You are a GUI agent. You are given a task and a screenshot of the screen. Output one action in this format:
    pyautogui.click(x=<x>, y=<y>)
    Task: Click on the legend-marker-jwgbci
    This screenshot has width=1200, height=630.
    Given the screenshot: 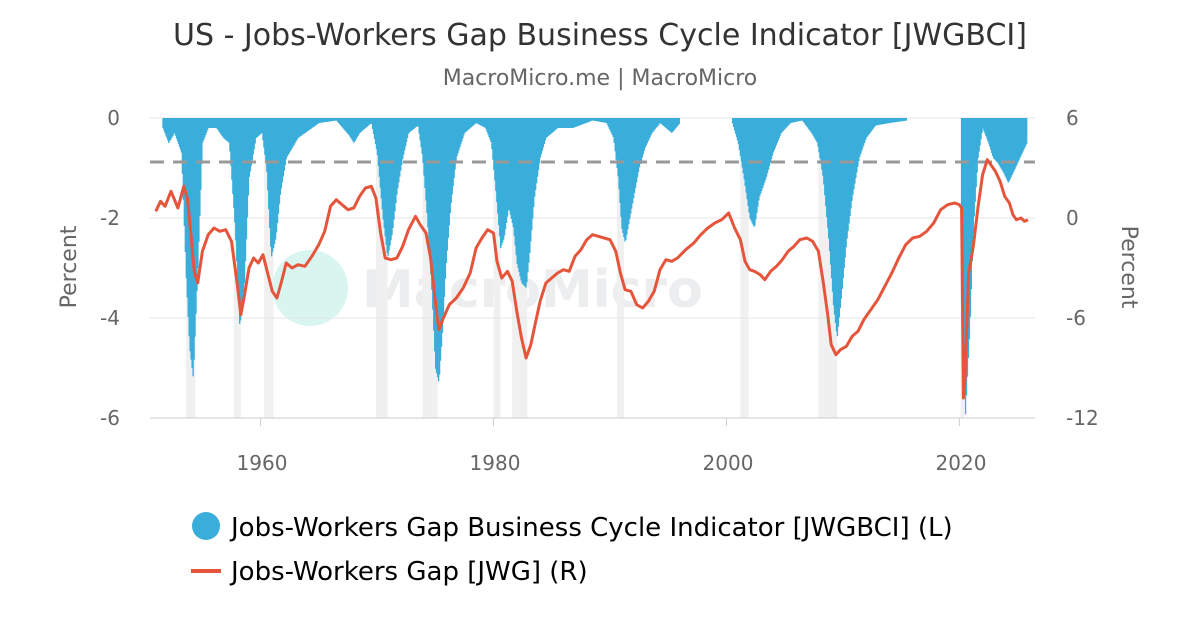 What is the action you would take?
    pyautogui.click(x=206, y=526)
    